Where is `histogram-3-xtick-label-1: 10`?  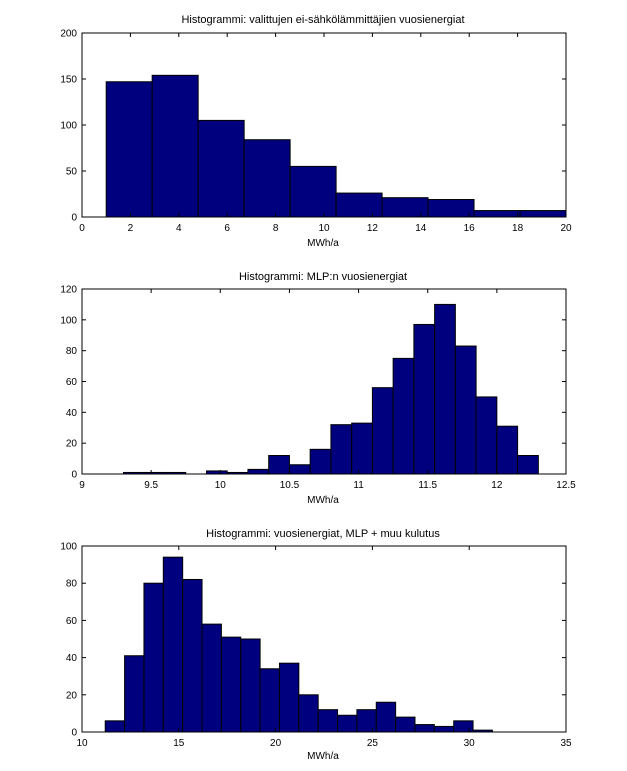
histogram-3-xtick-label-1: 10 is located at coordinates (82, 743).